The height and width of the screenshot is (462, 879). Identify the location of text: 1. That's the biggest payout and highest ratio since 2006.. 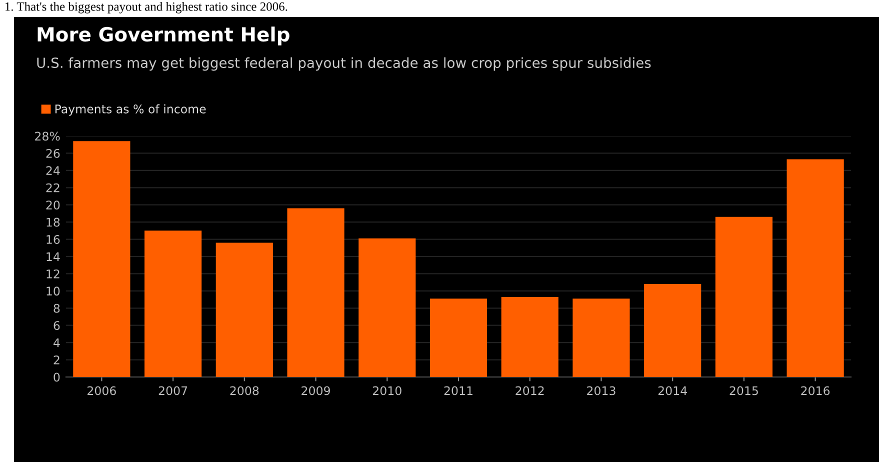
(146, 8).